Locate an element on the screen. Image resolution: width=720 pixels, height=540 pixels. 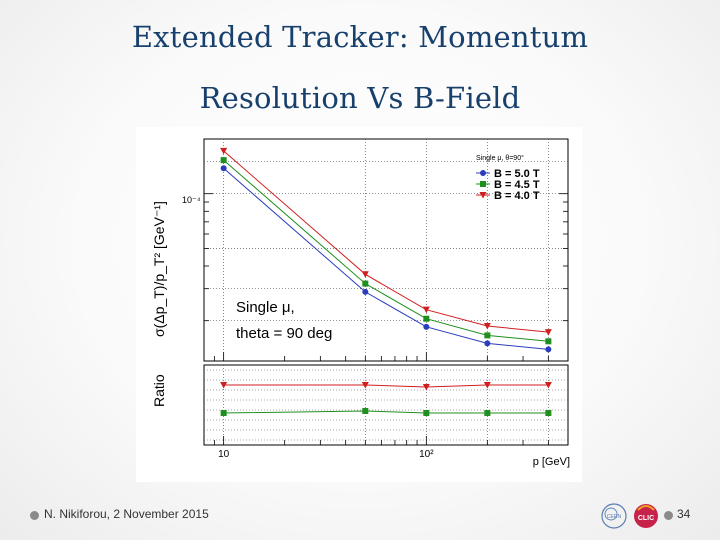
page-number: 34 is located at coordinates (684, 514).